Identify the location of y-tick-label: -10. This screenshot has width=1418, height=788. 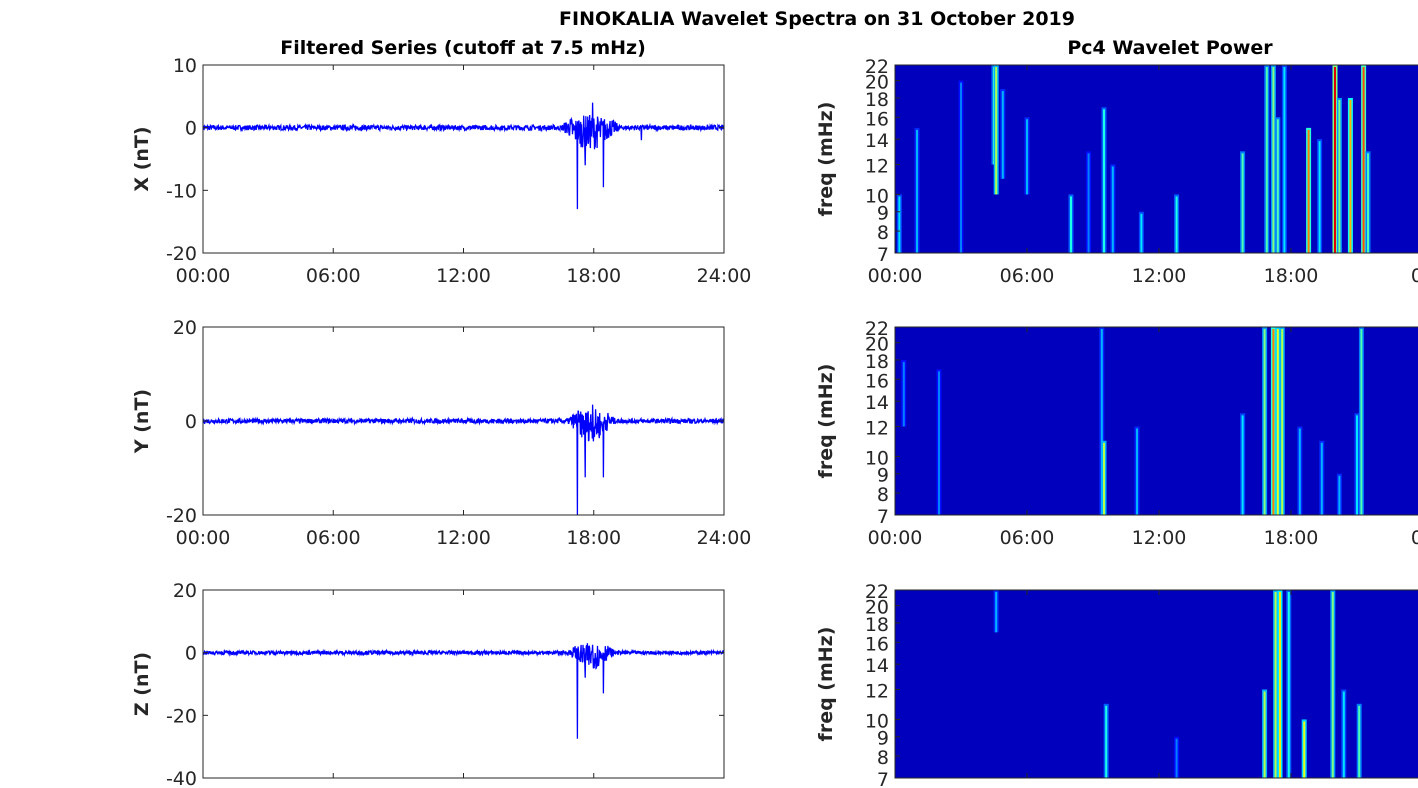
(181, 191).